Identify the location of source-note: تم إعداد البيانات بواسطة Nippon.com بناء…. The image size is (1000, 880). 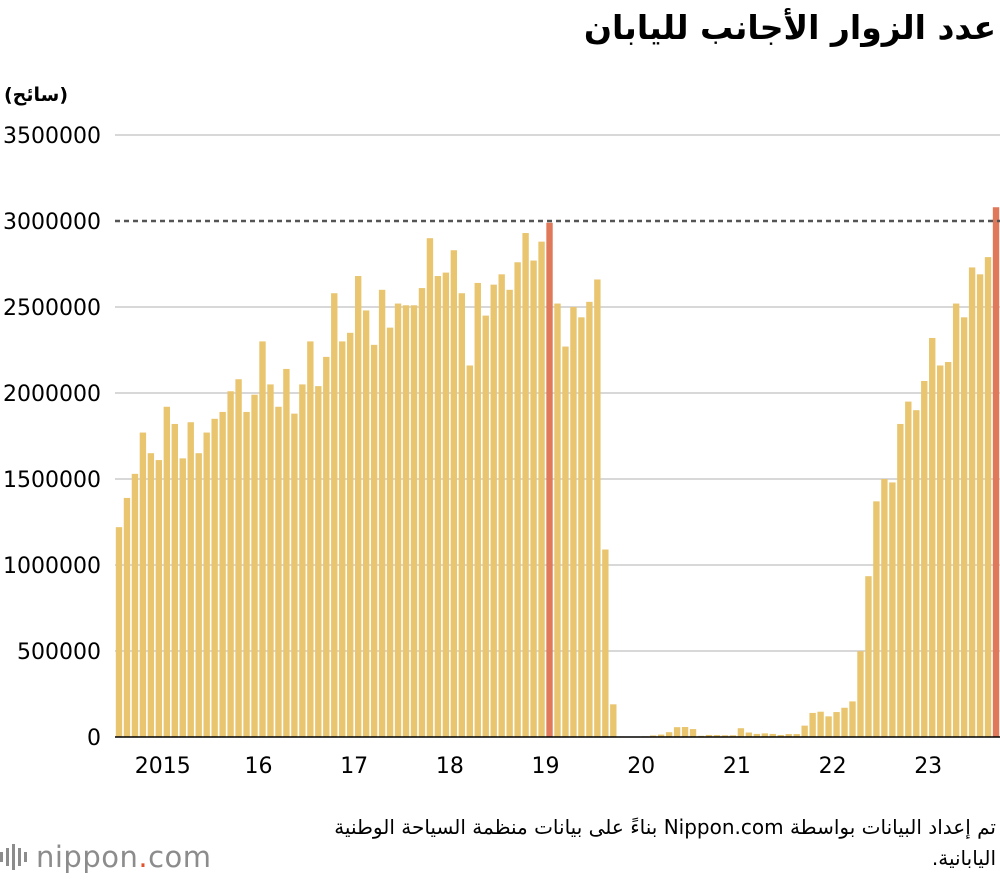
(665, 842).